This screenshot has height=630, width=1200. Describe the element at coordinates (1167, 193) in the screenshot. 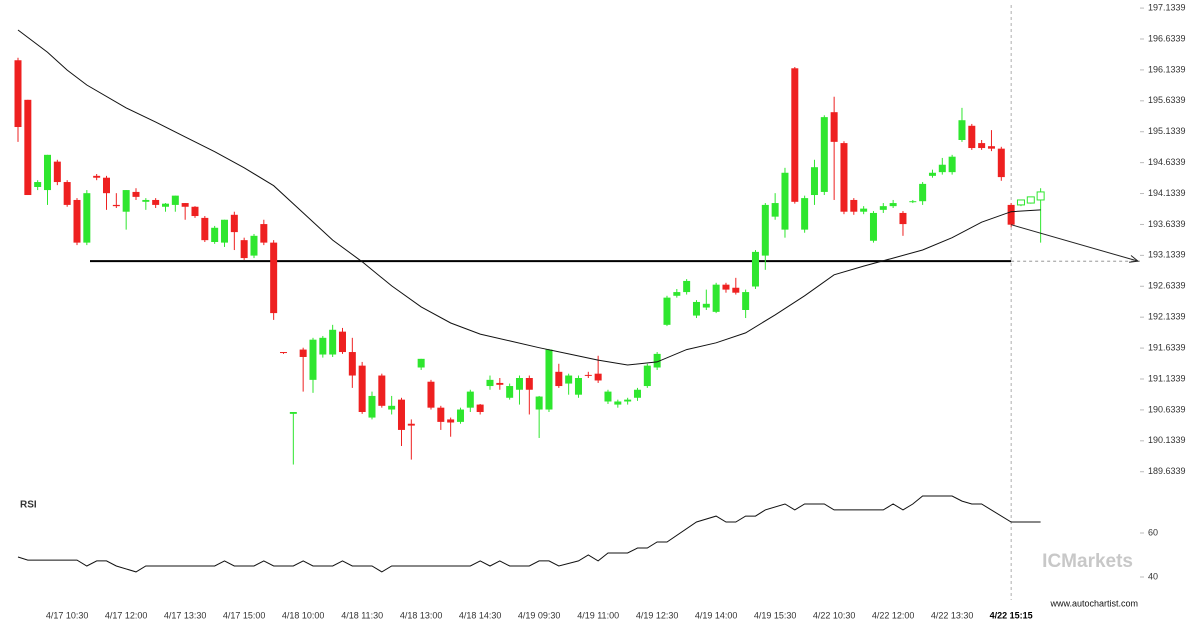

I see `y-tick-label: 194.1339` at that location.